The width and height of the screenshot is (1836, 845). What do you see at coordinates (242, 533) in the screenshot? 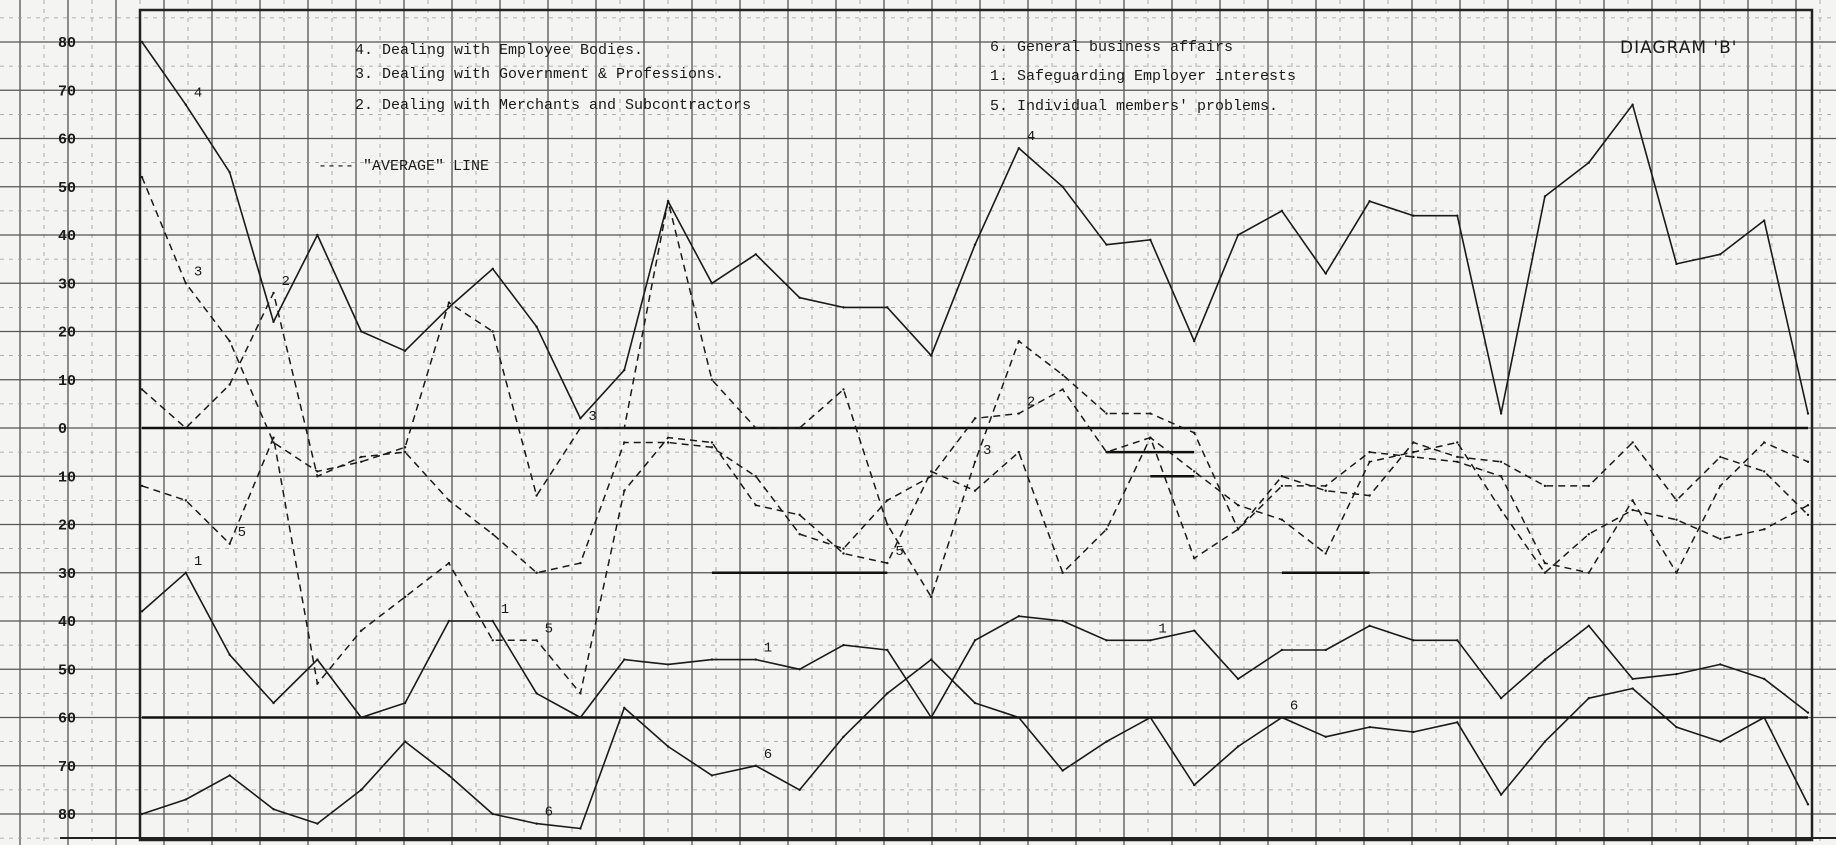
I see `series-label-5: 5` at bounding box center [242, 533].